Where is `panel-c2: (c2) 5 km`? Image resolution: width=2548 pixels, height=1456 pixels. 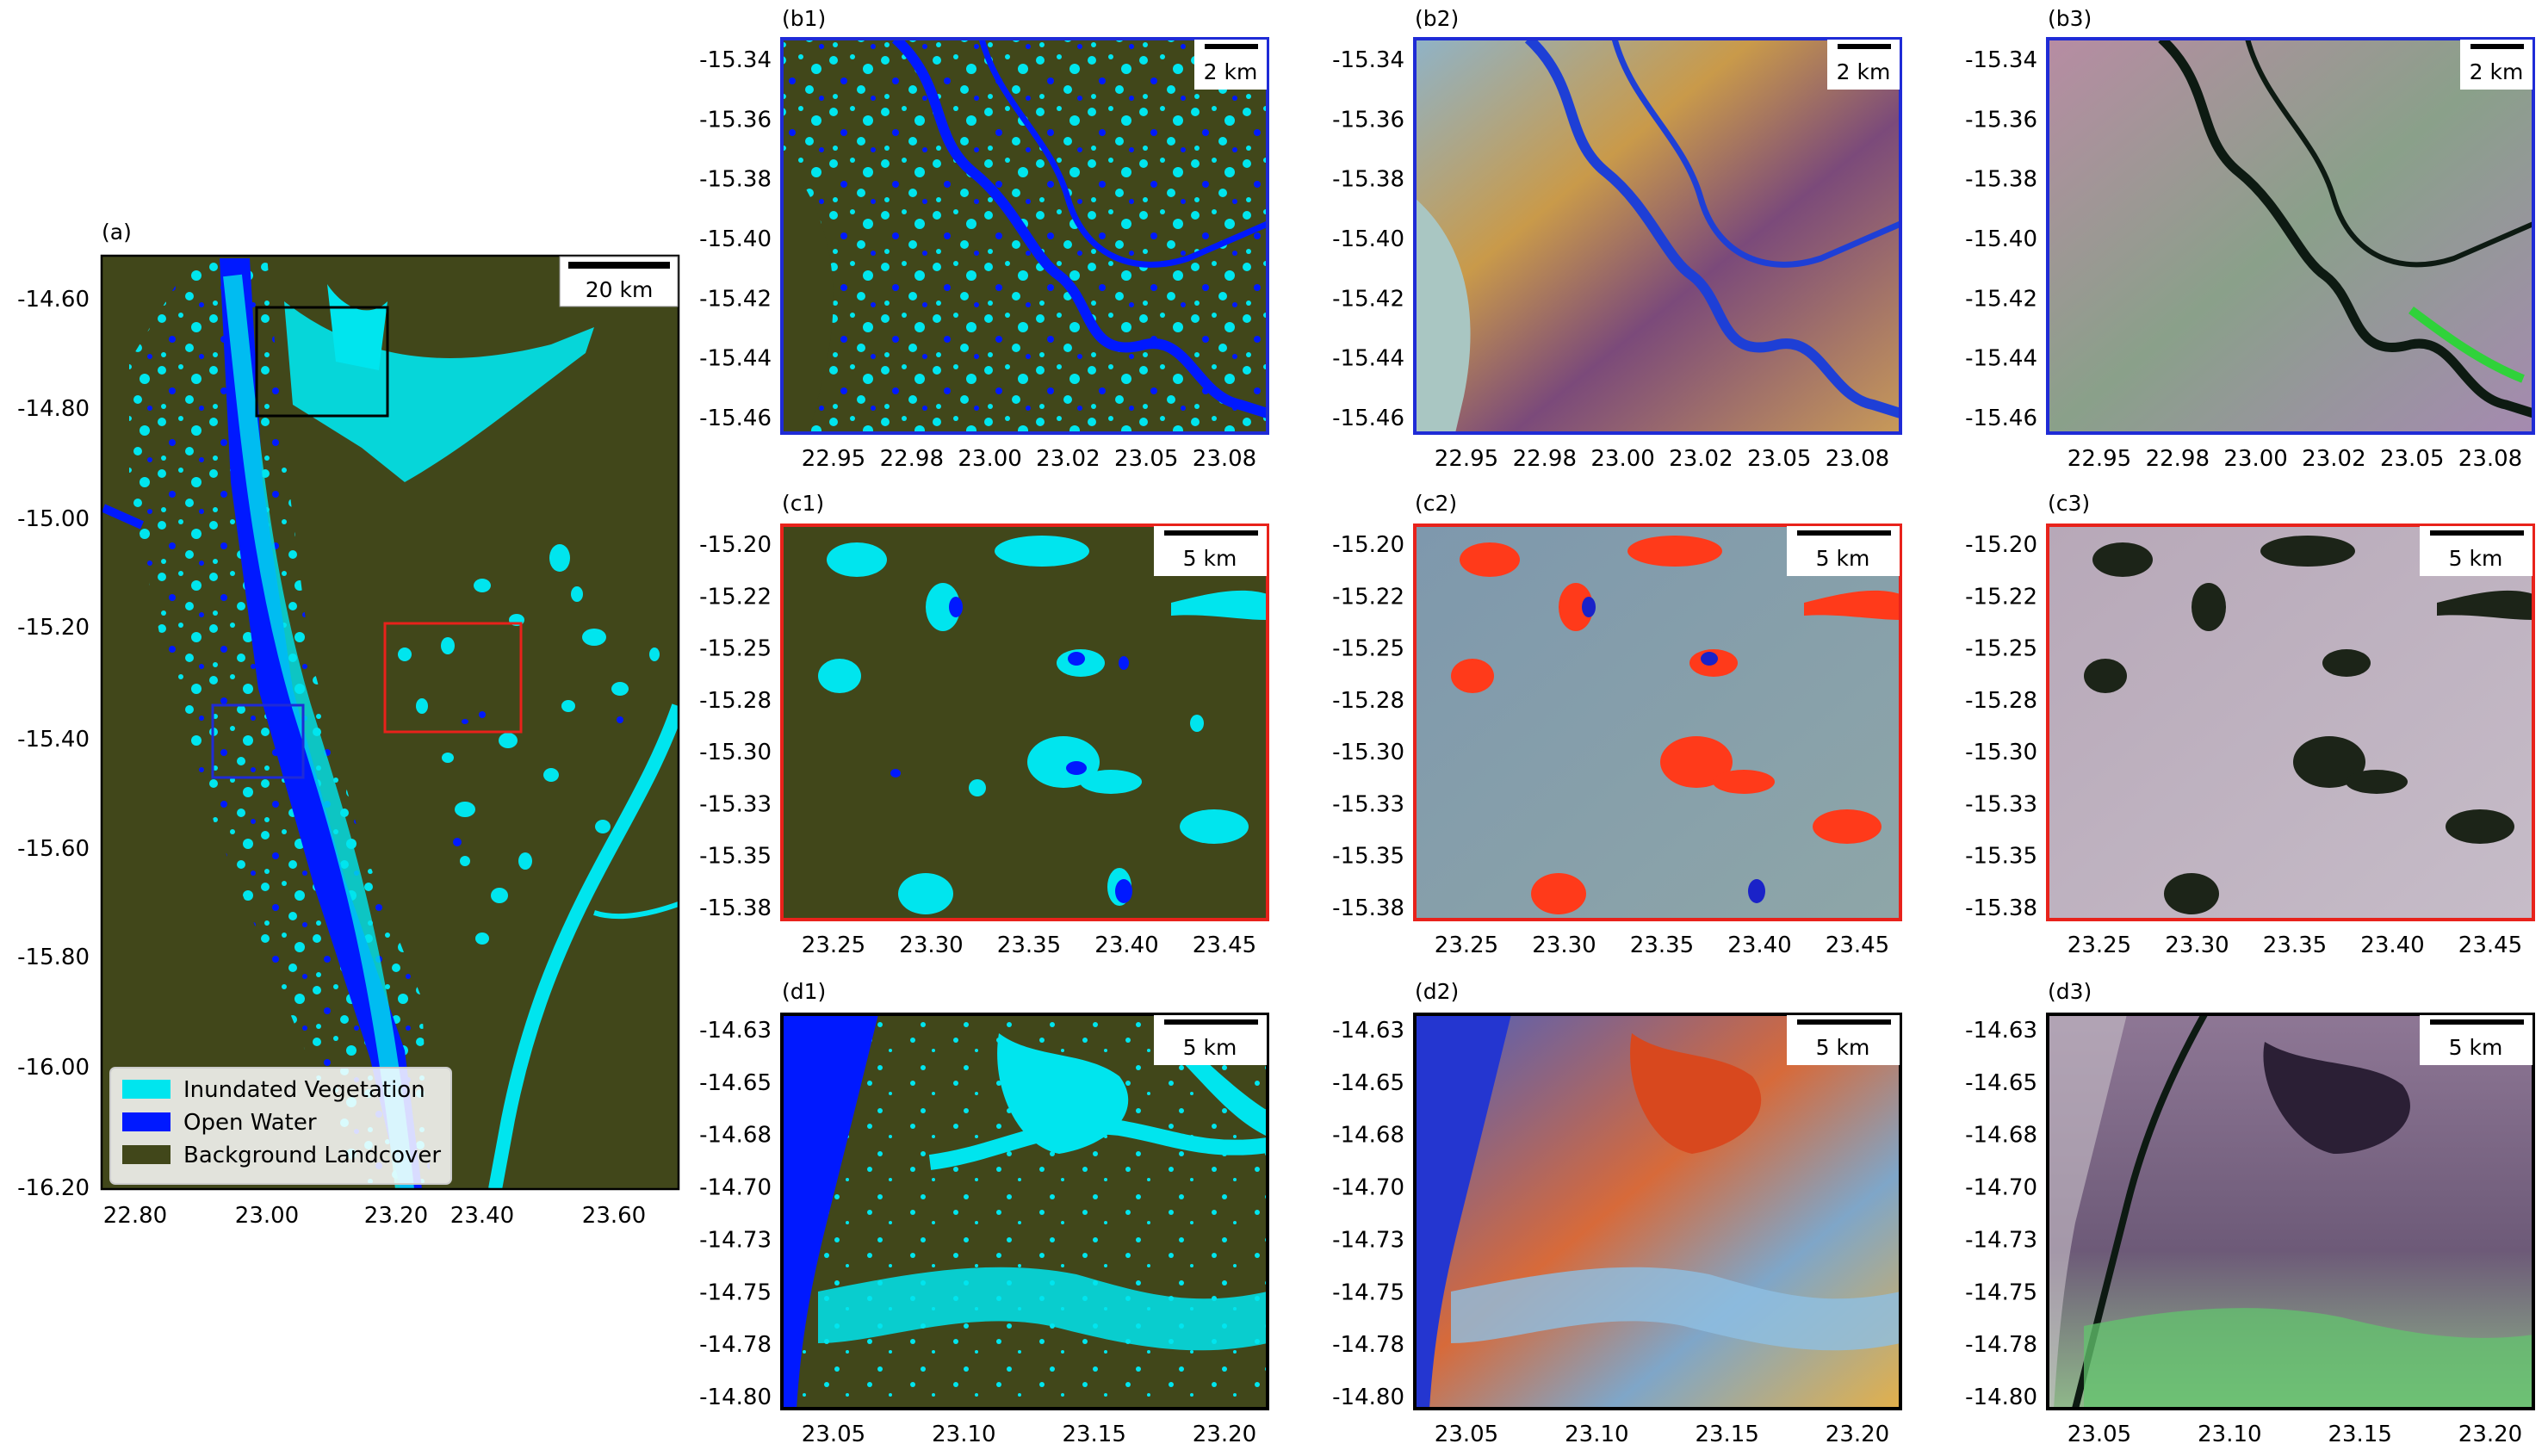
panel-c2: (c2) 5 km is located at coordinates (1657, 706).